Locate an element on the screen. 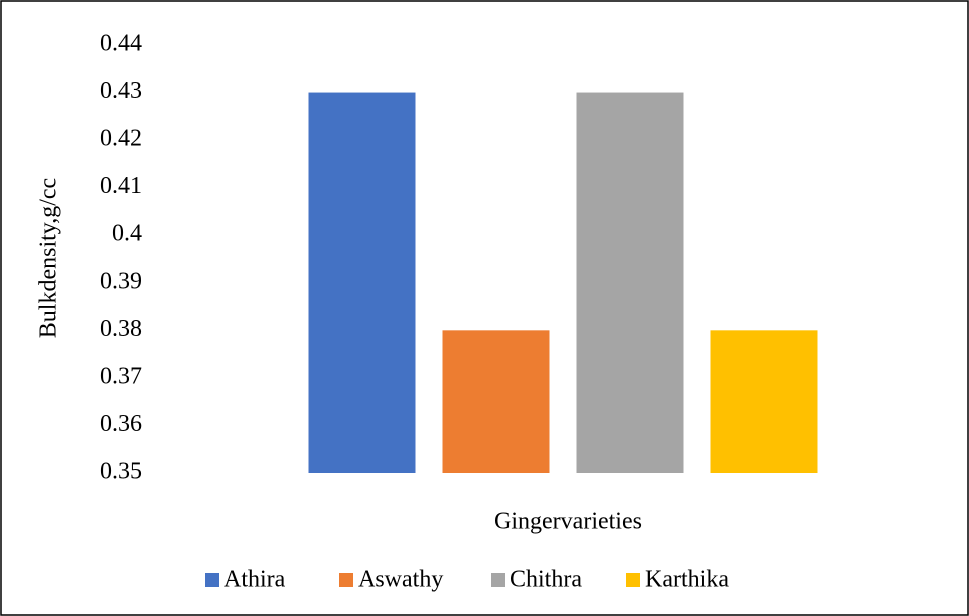 The height and width of the screenshot is (616, 969). legend-label: Aswathy is located at coordinates (400, 580).